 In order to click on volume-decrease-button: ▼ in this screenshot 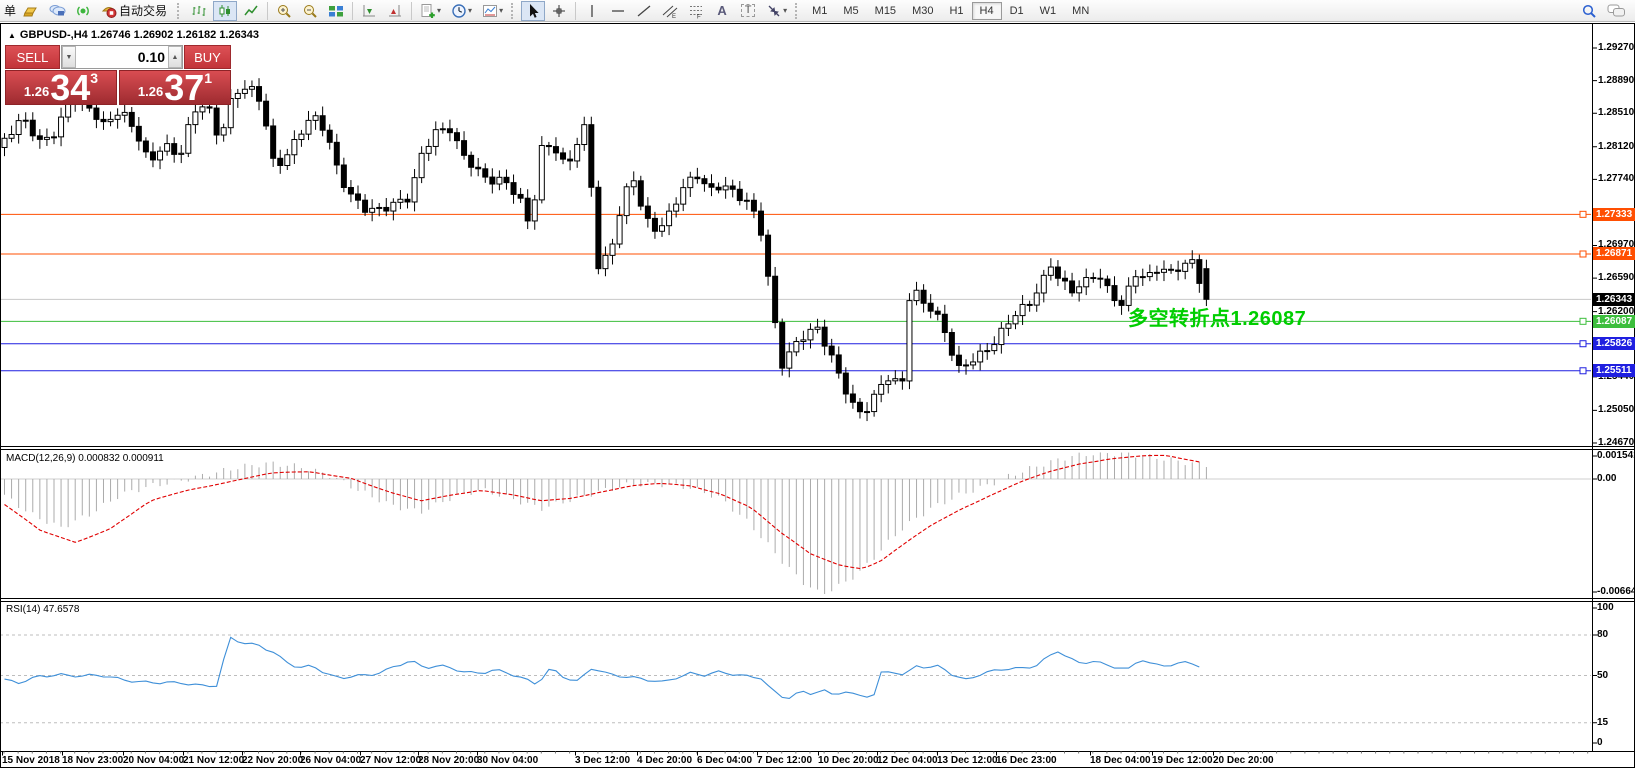, I will do `click(69, 57)`.